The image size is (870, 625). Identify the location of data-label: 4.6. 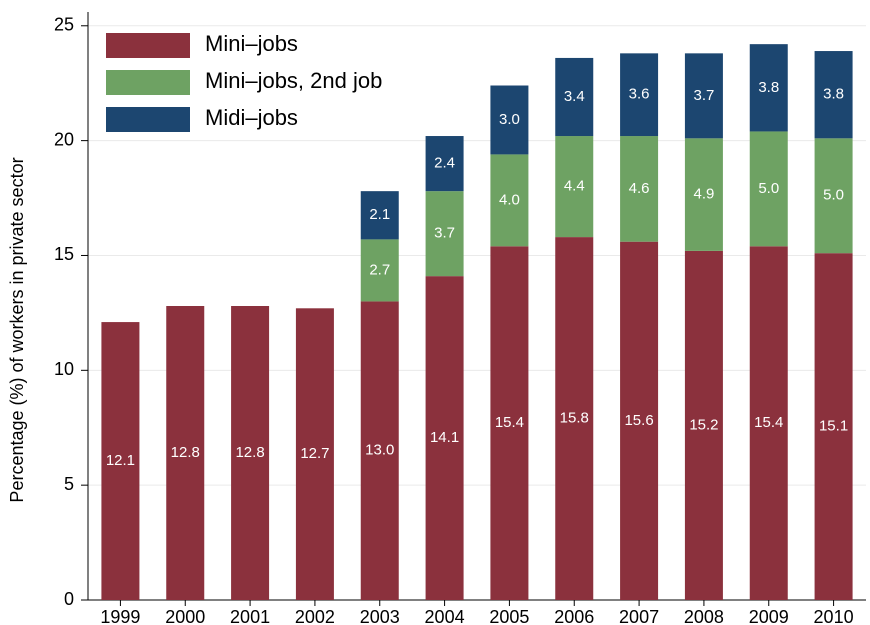
(639, 188).